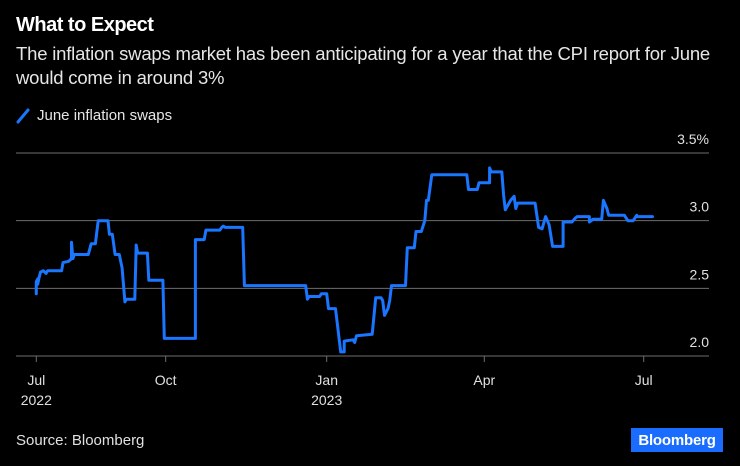 Image resolution: width=740 pixels, height=466 pixels. I want to click on legend-swatch-icon, so click(23, 115).